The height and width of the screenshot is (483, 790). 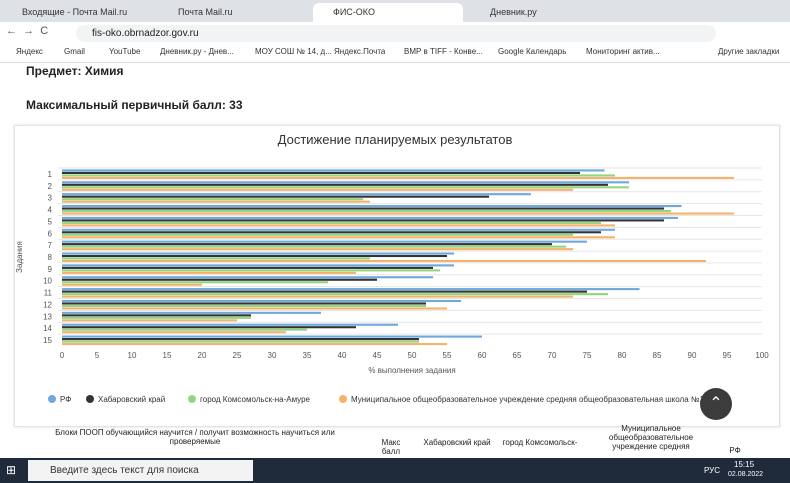 I want to click on y-tick-label: 15, so click(x=47, y=340).